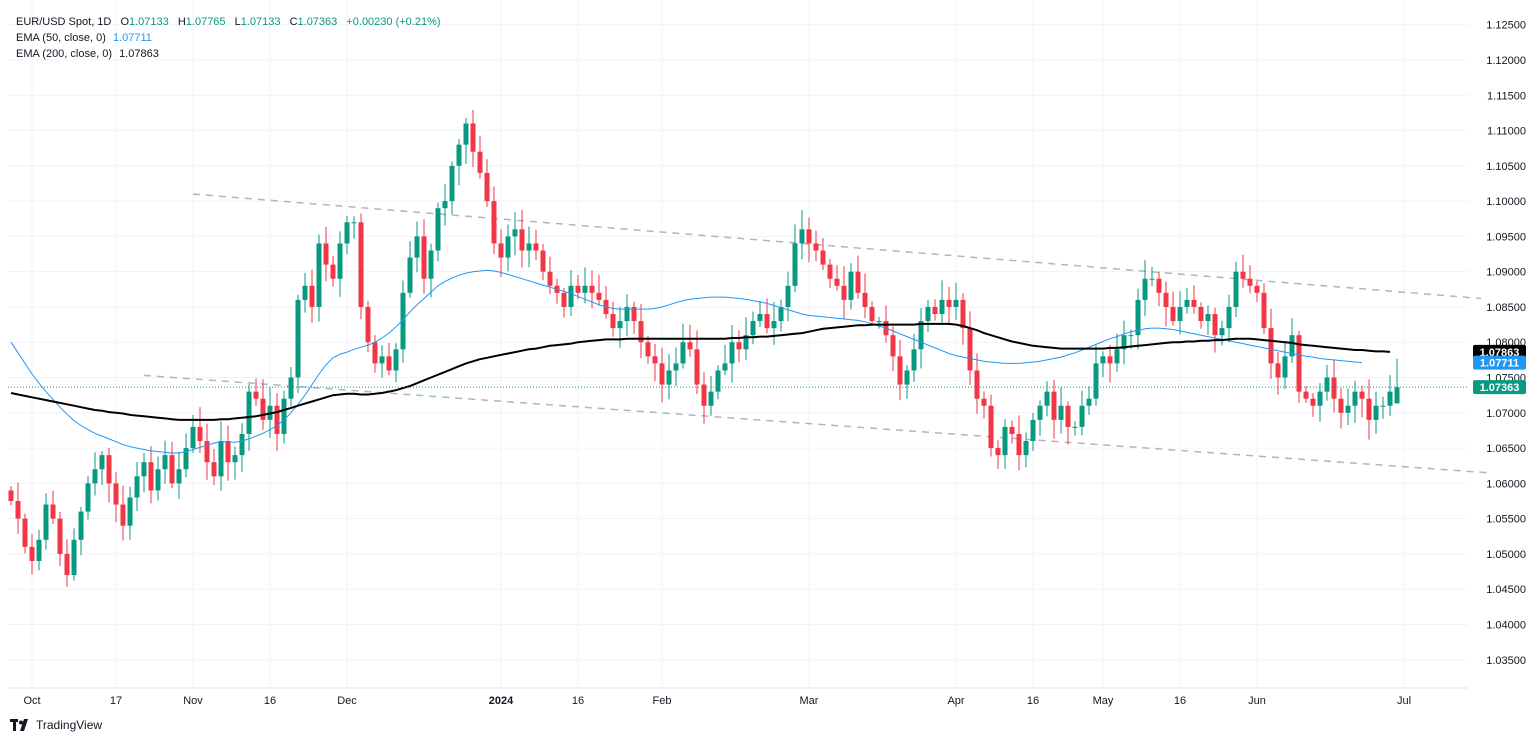 The image size is (1536, 744). I want to click on y-tick-label: 1.04500, so click(1506, 590).